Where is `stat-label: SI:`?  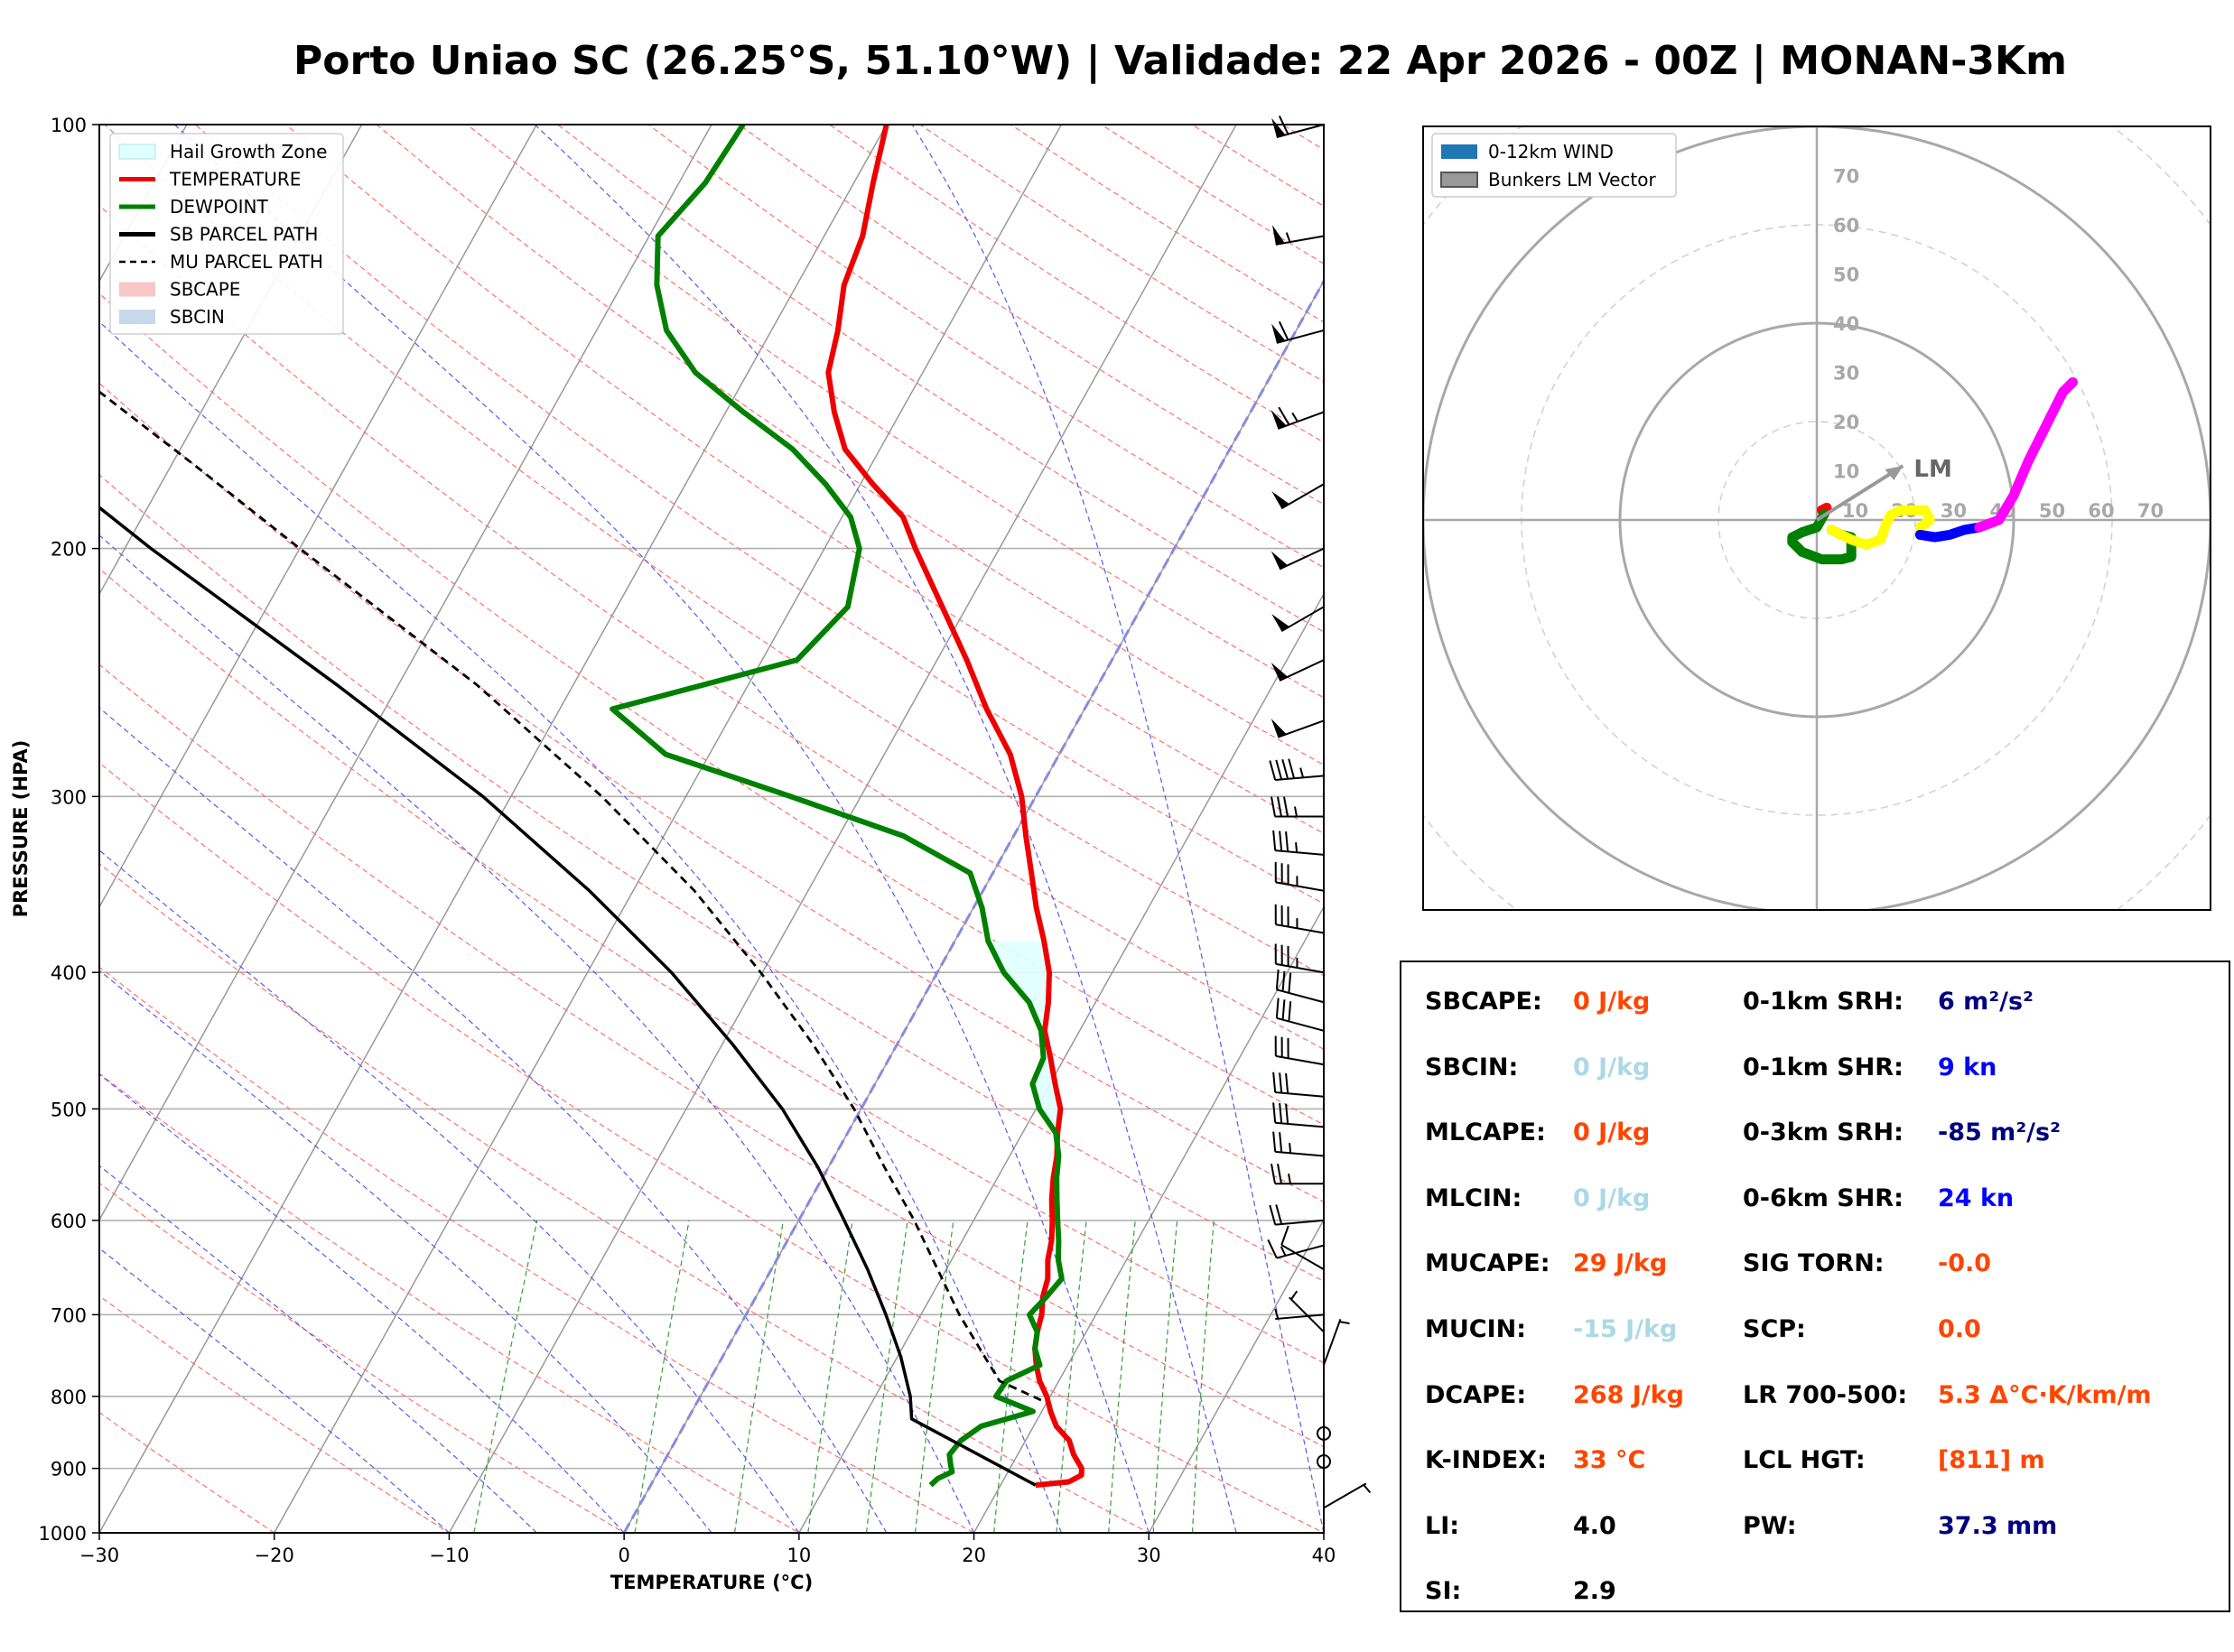
stat-label: SI: is located at coordinates (1444, 1591).